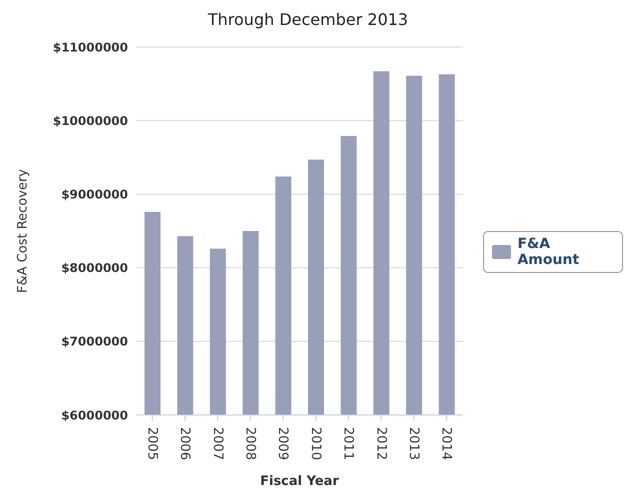 This screenshot has height=503, width=631. What do you see at coordinates (90, 47) in the screenshot?
I see `y-tick-label: $11000000` at bounding box center [90, 47].